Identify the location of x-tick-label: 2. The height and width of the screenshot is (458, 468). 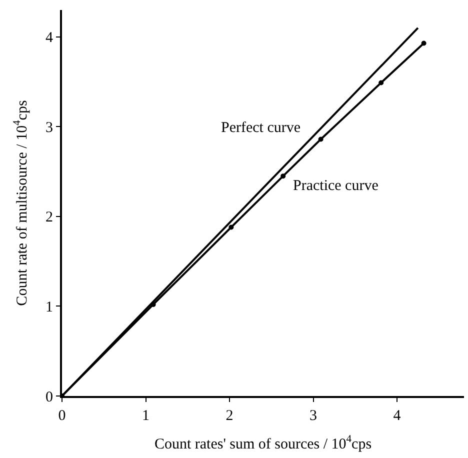
(230, 416).